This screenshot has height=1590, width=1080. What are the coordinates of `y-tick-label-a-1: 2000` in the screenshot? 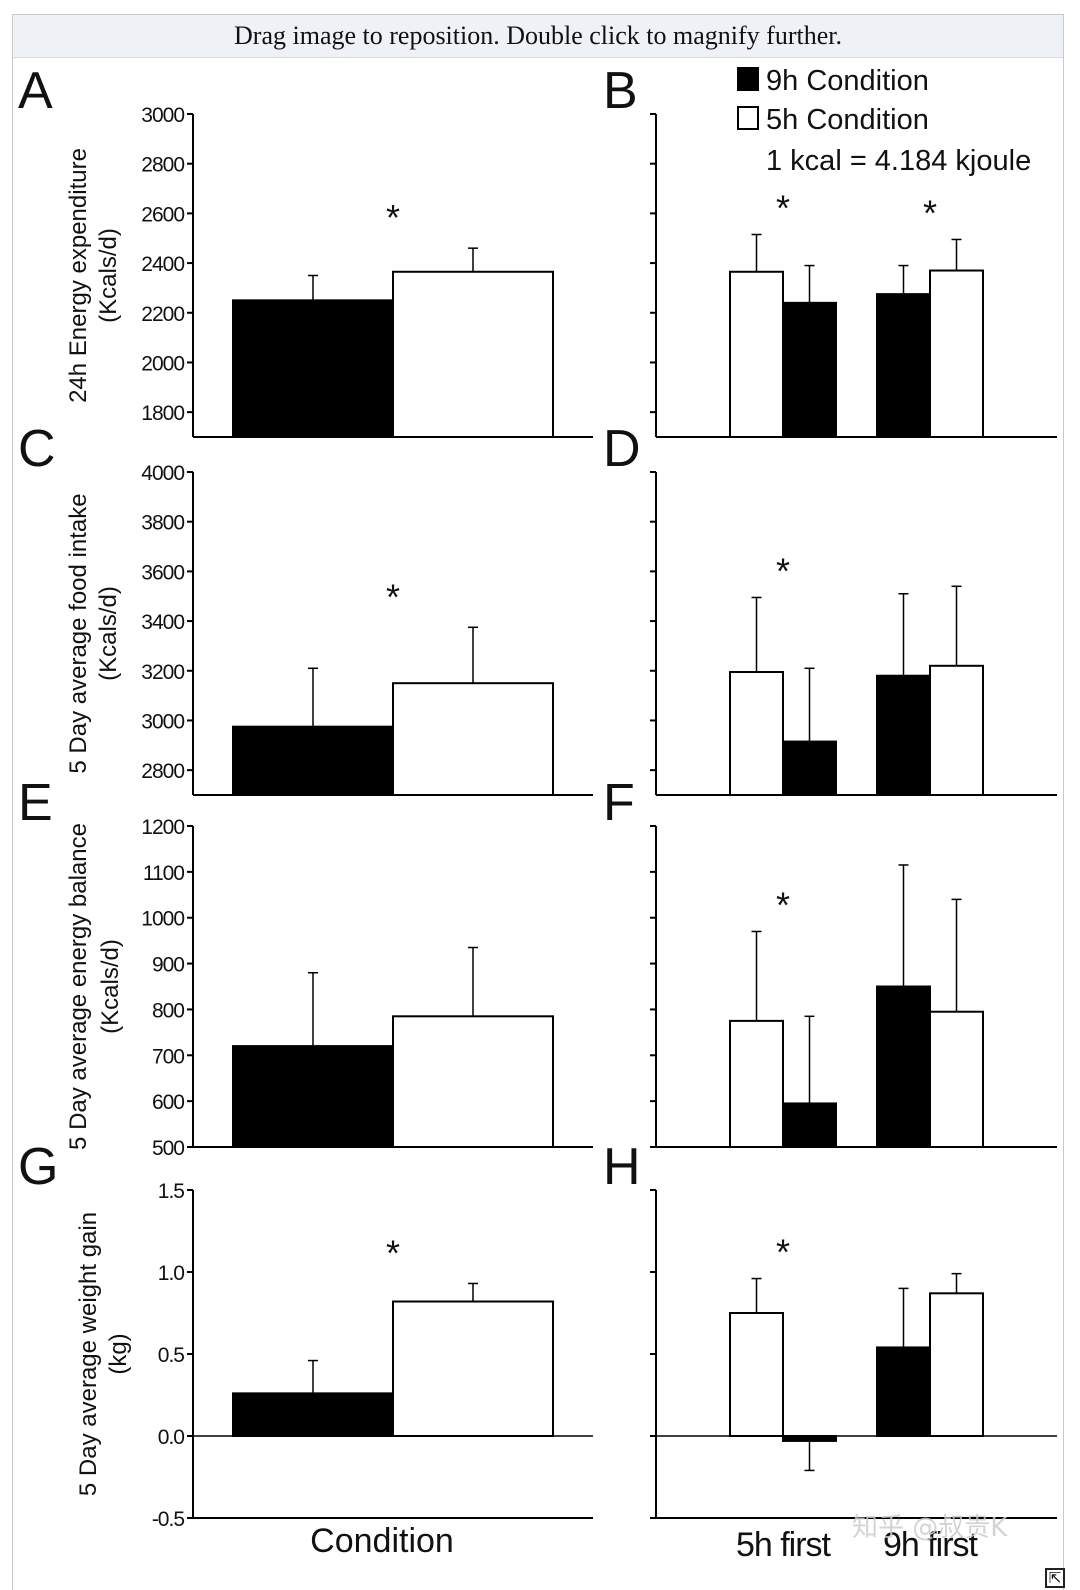 It's located at (162, 363).